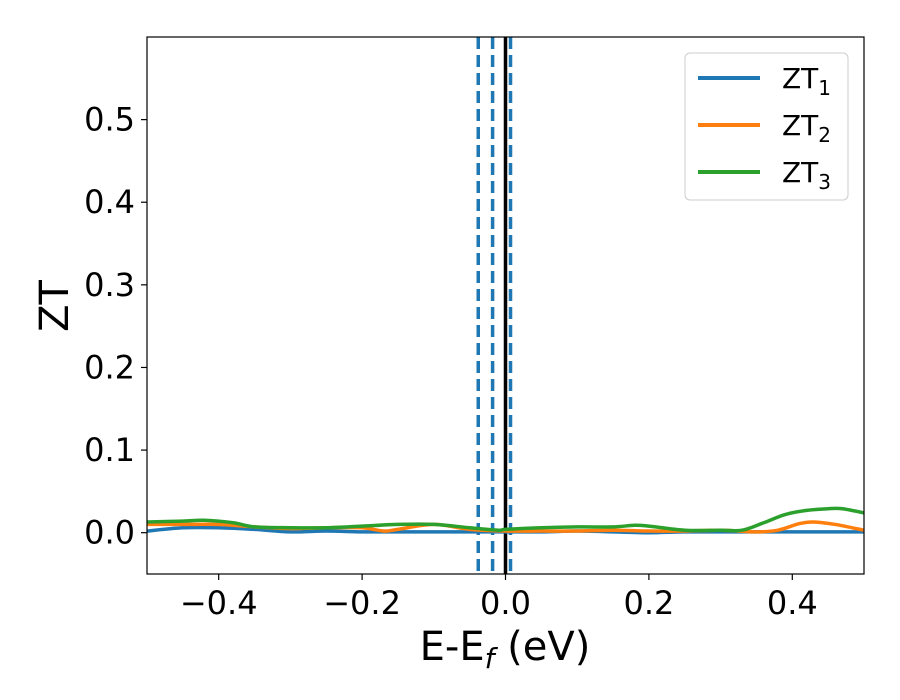 The image size is (900, 700). What do you see at coordinates (109, 285) in the screenshot?
I see `y-tick-label: 0.3` at bounding box center [109, 285].